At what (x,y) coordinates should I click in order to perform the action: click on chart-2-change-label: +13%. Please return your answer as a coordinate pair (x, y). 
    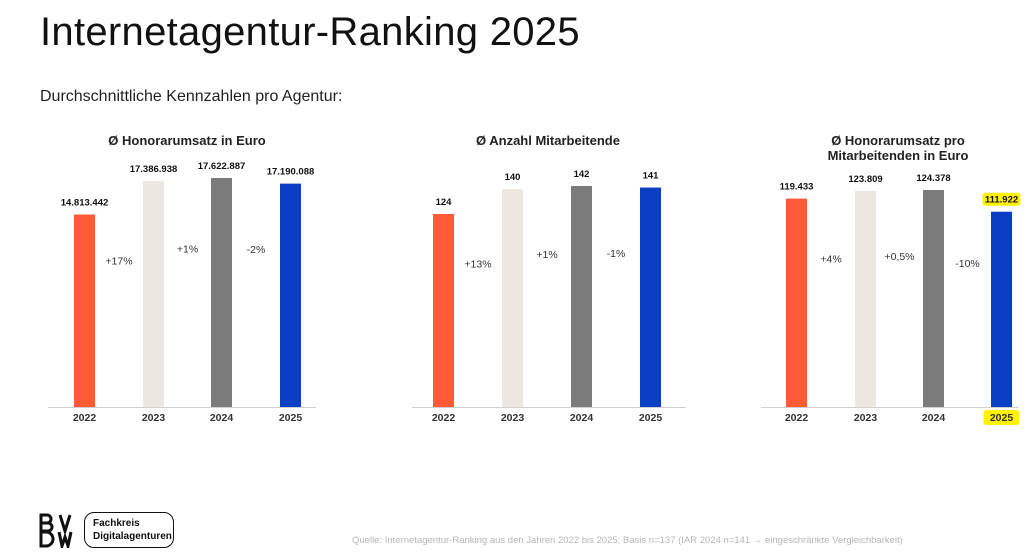
    Looking at the image, I should click on (477, 264).